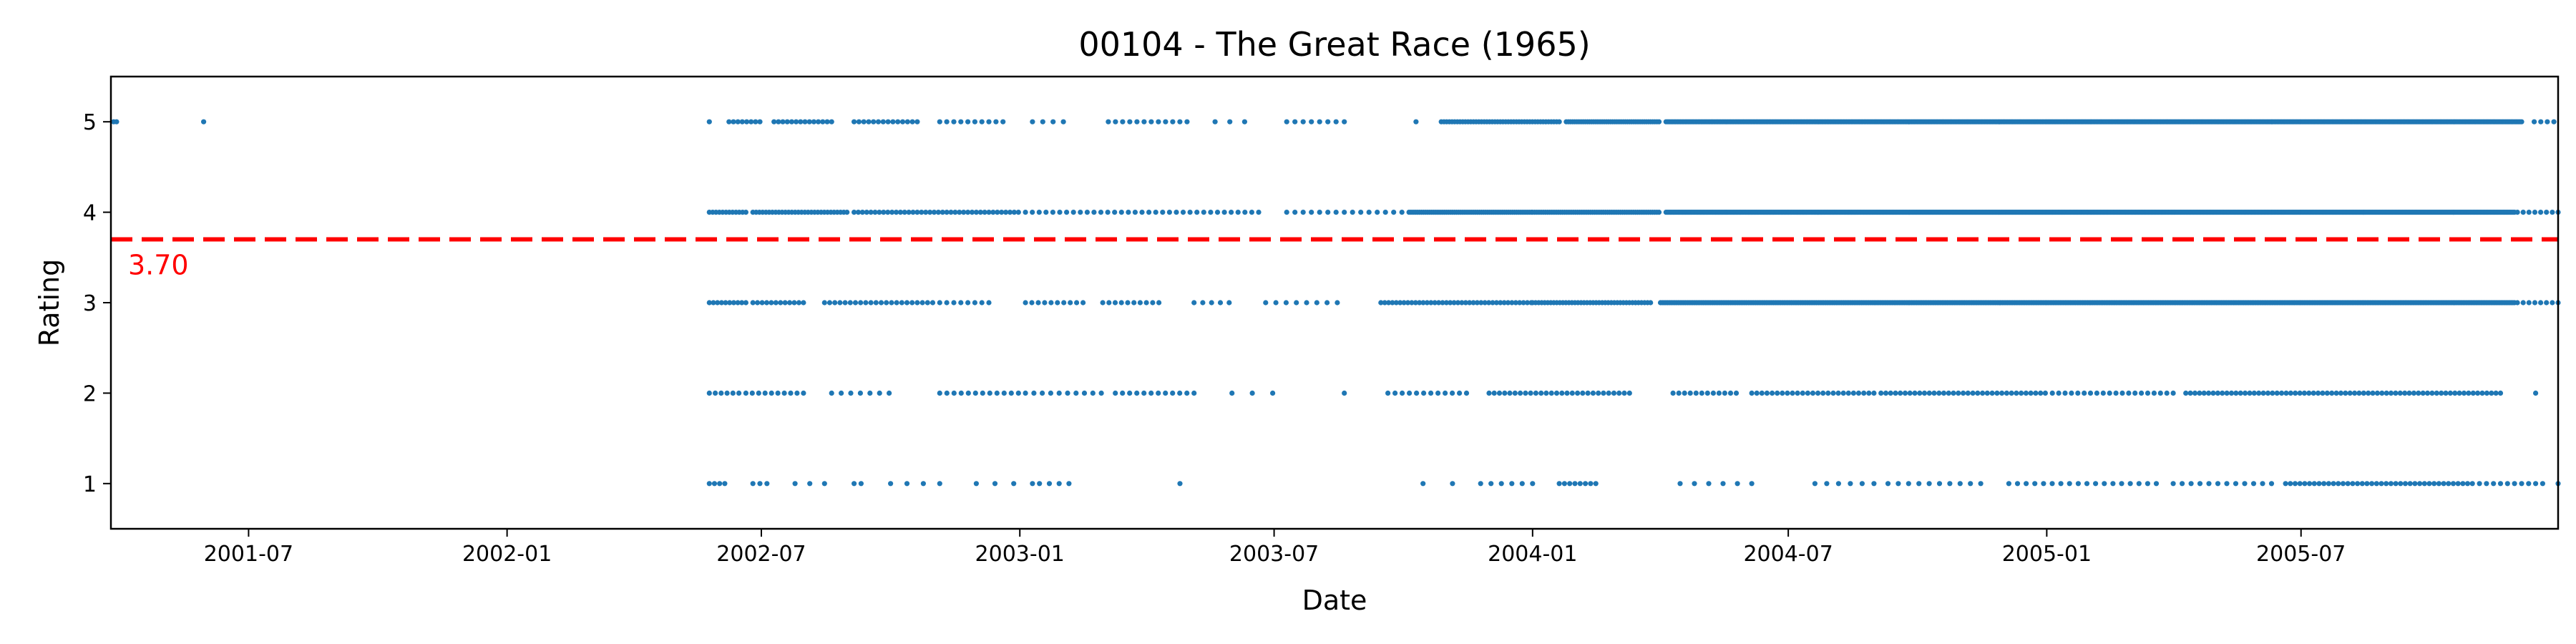 This screenshot has width=2576, height=644. Describe the element at coordinates (1532, 554) in the screenshot. I see `x-tick-label: 2004-01` at that location.